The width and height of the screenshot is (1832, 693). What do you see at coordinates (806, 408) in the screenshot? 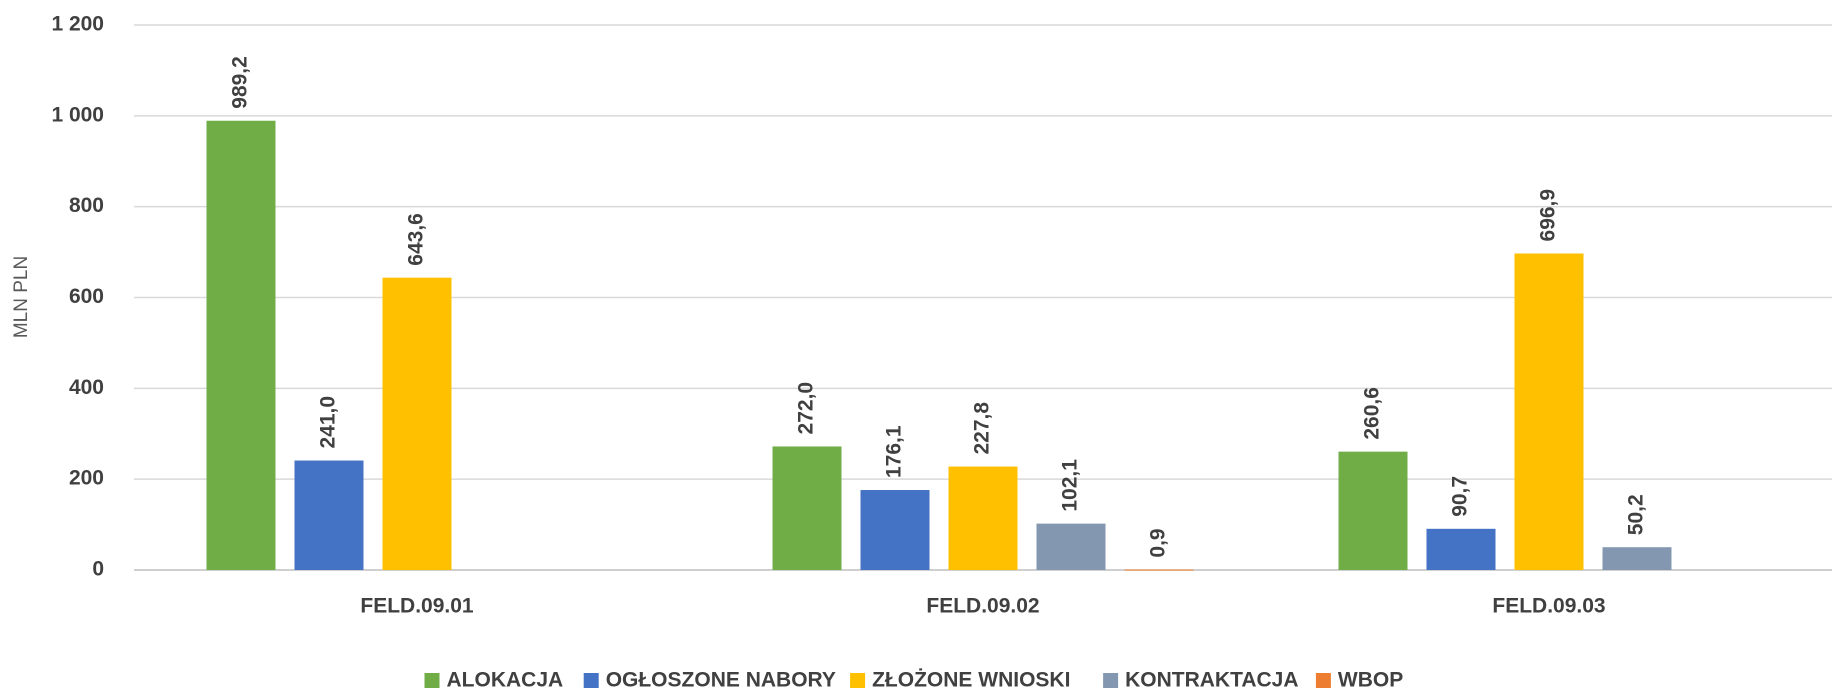
I see `data-label: 272,0` at bounding box center [806, 408].